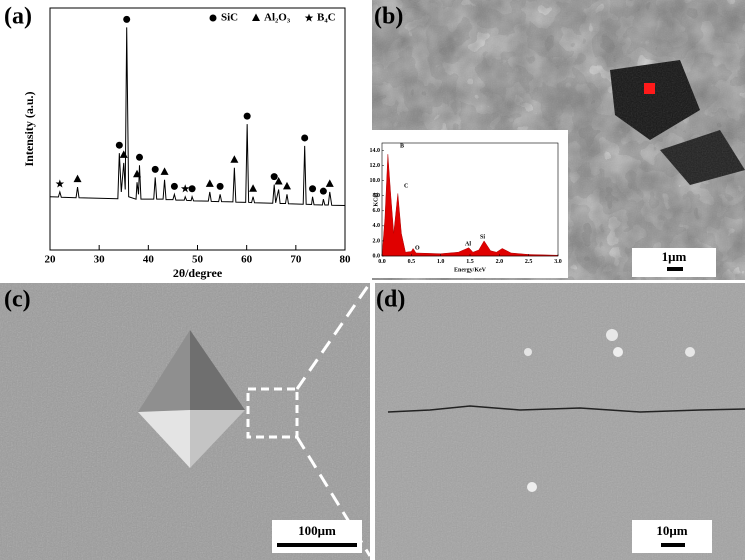 This screenshot has width=745, height=560. Describe the element at coordinates (29, 128) in the screenshot. I see `y-axis-label: Intensity (a.u.)` at that location.